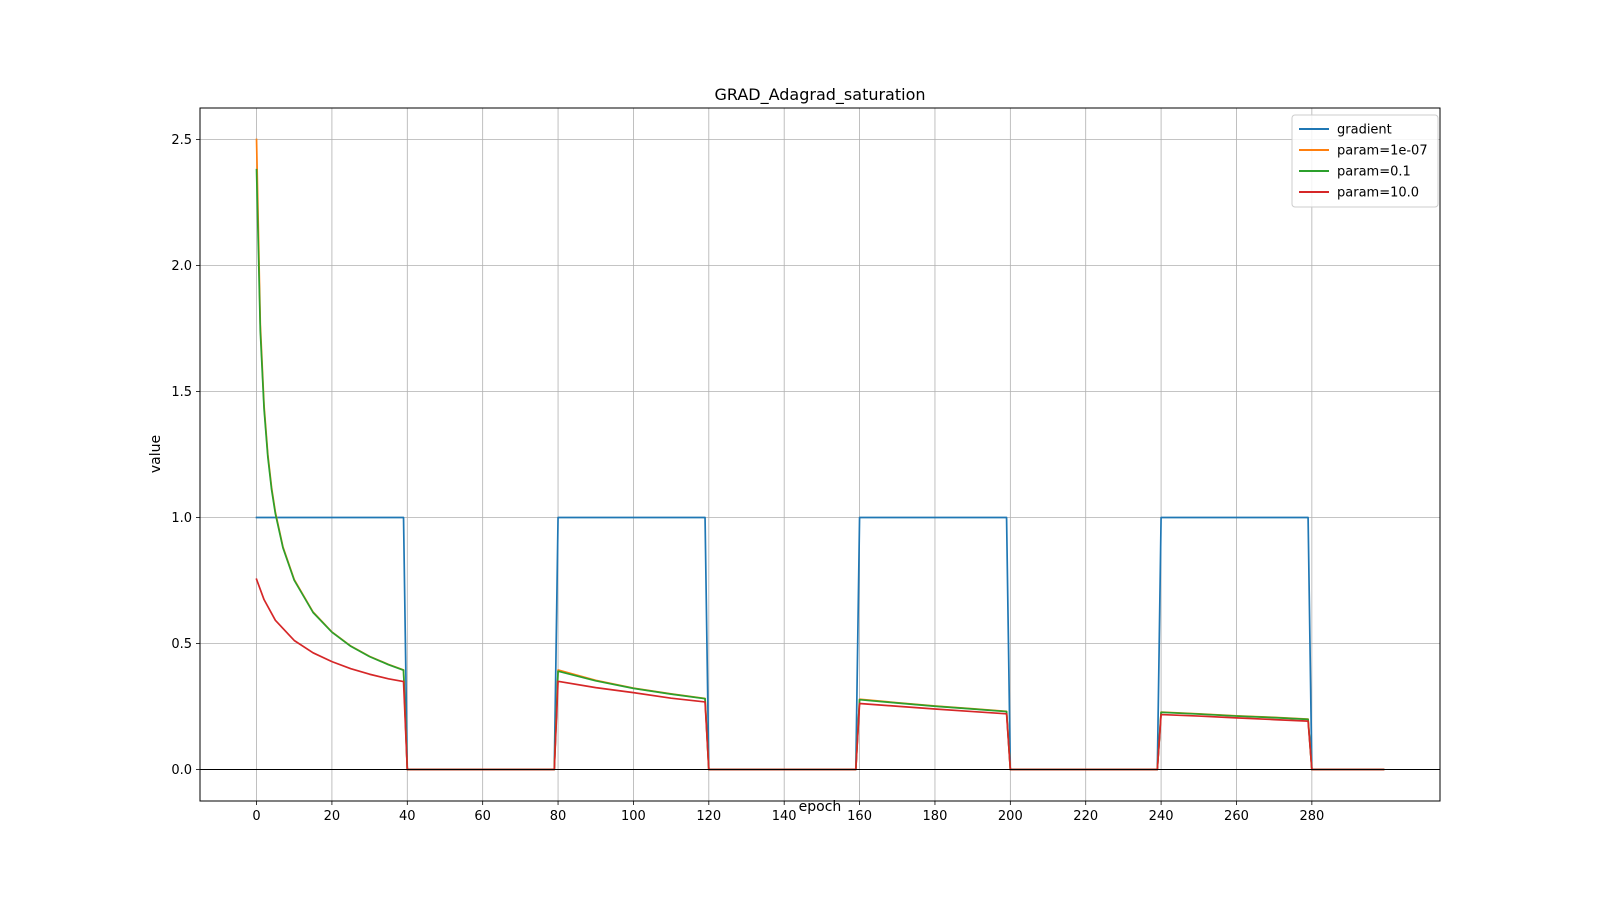 This screenshot has height=900, width=1600. Describe the element at coordinates (708, 816) in the screenshot. I see `x-tick-label: 120` at that location.